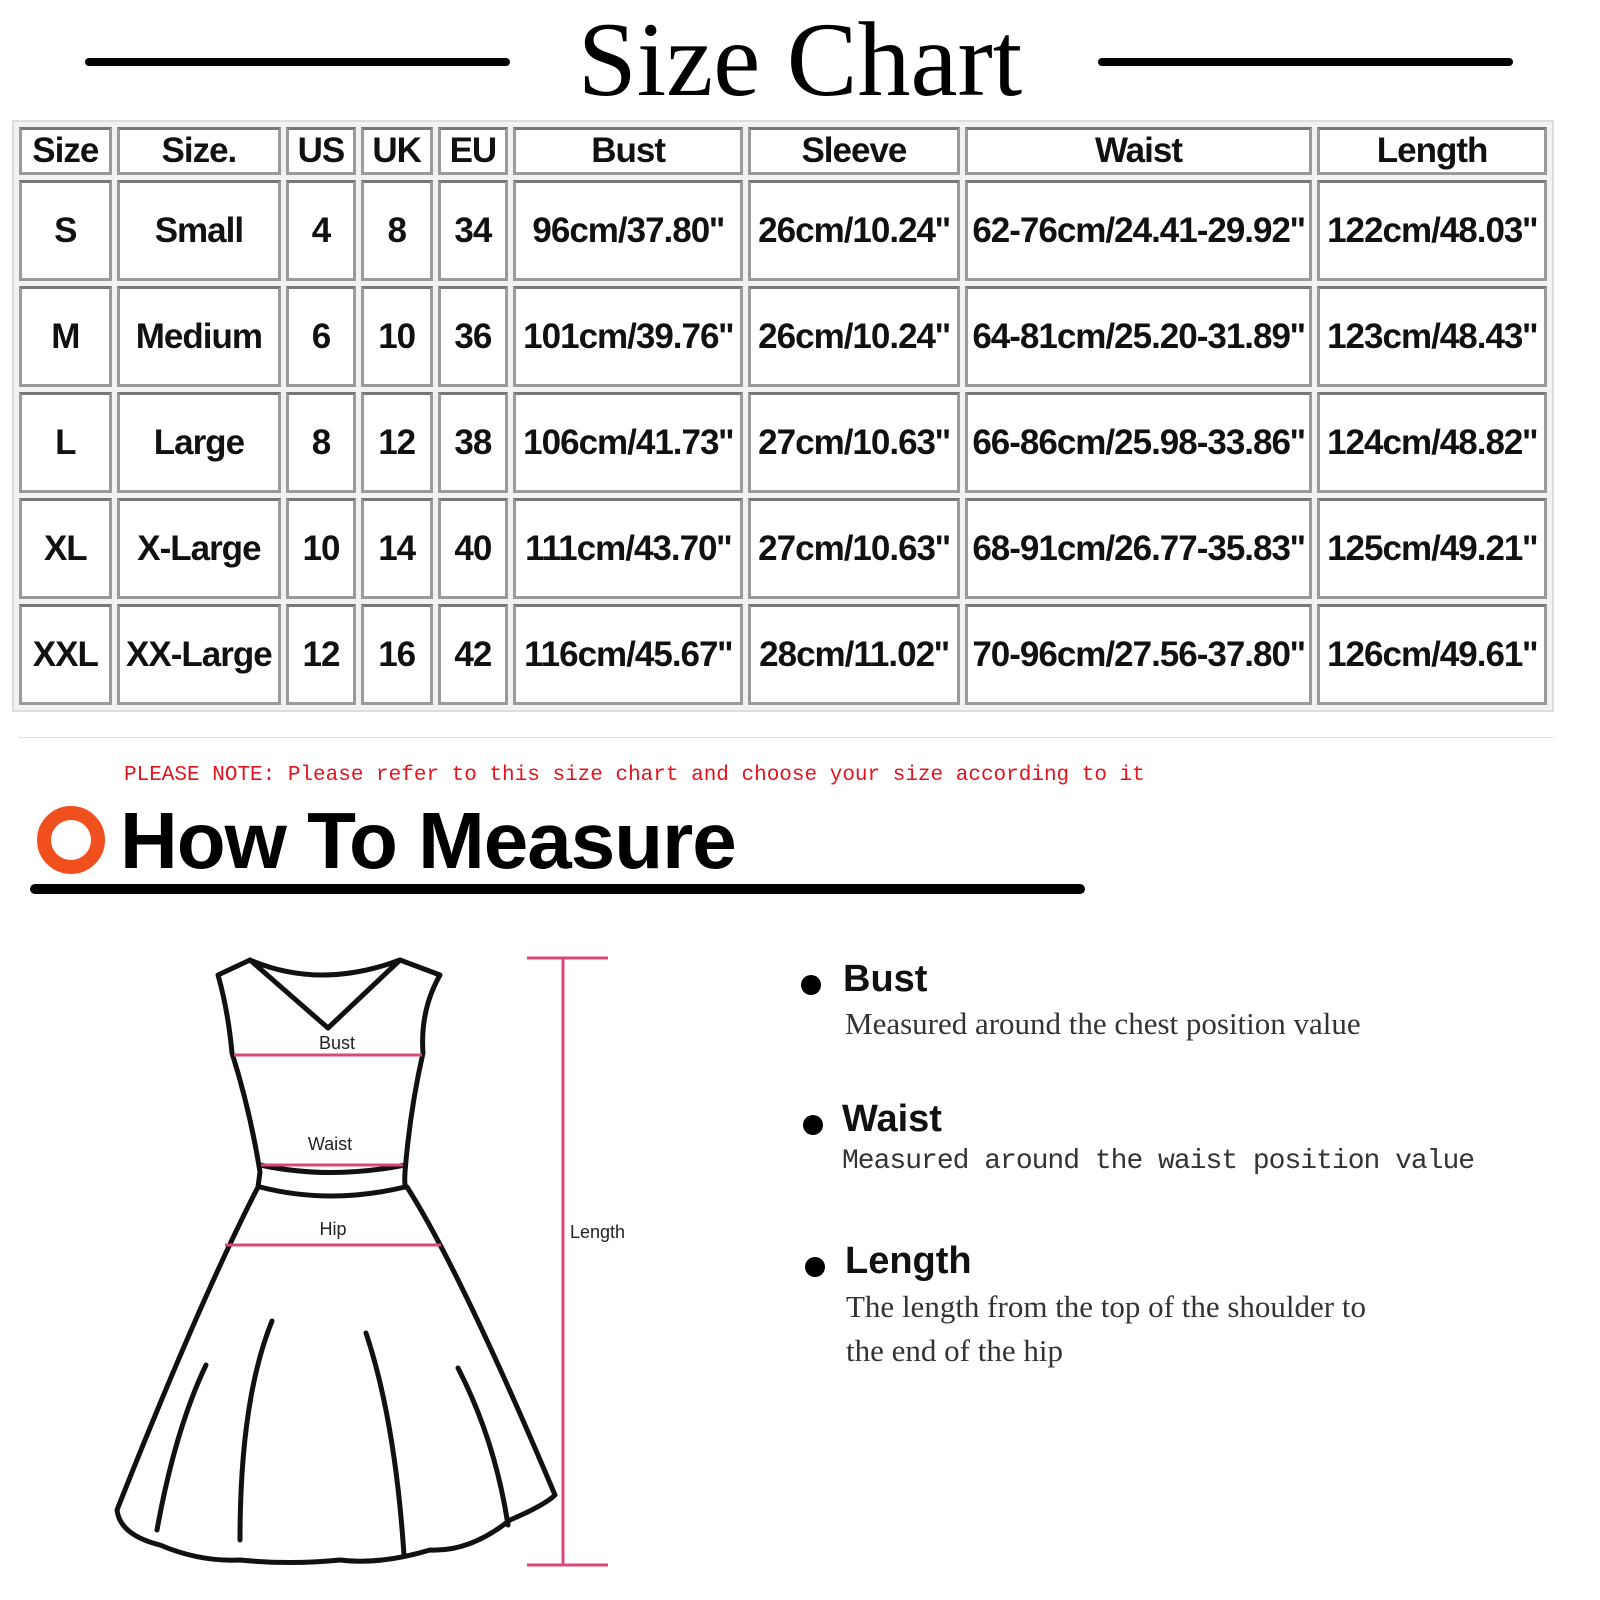 The width and height of the screenshot is (1600, 1600). What do you see at coordinates (908, 1261) in the screenshot?
I see `length-heading: Length` at bounding box center [908, 1261].